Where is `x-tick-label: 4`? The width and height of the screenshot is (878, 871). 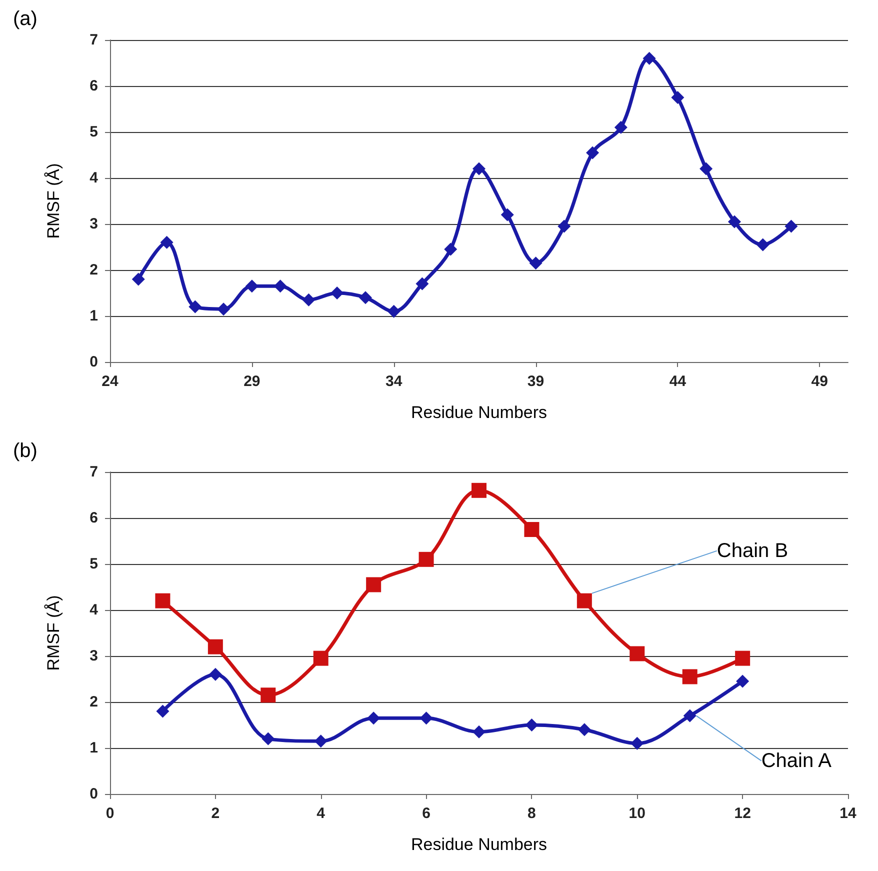 x-tick-label: 4 is located at coordinates (321, 813).